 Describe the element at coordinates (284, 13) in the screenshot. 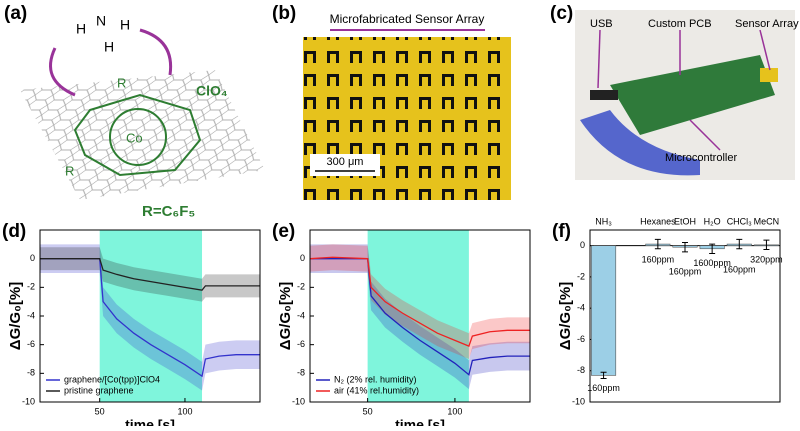

I see `panel-label: (b)` at that location.